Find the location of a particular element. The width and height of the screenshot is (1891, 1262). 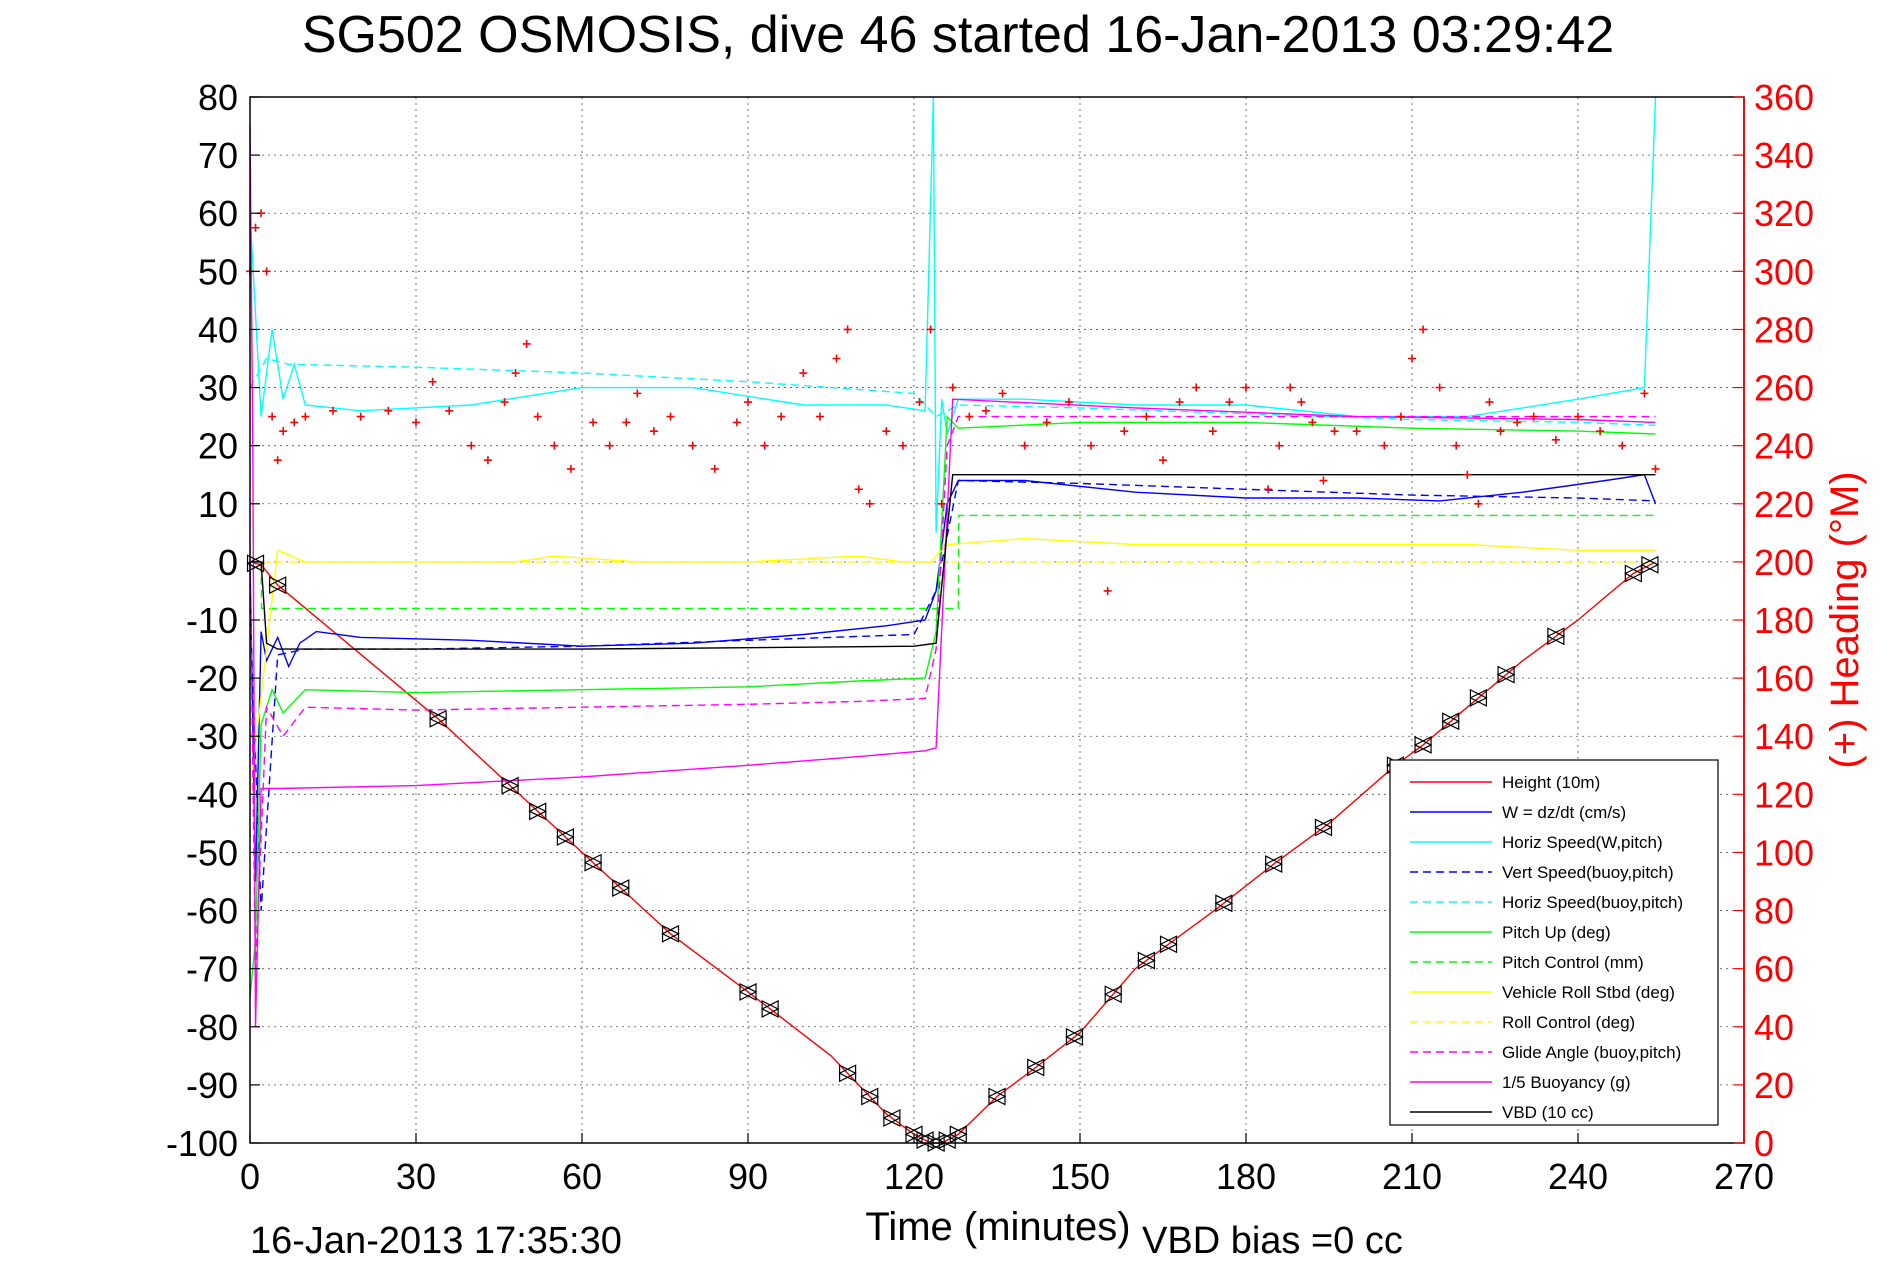

y2-tick-label: 0 is located at coordinates (1764, 1143).